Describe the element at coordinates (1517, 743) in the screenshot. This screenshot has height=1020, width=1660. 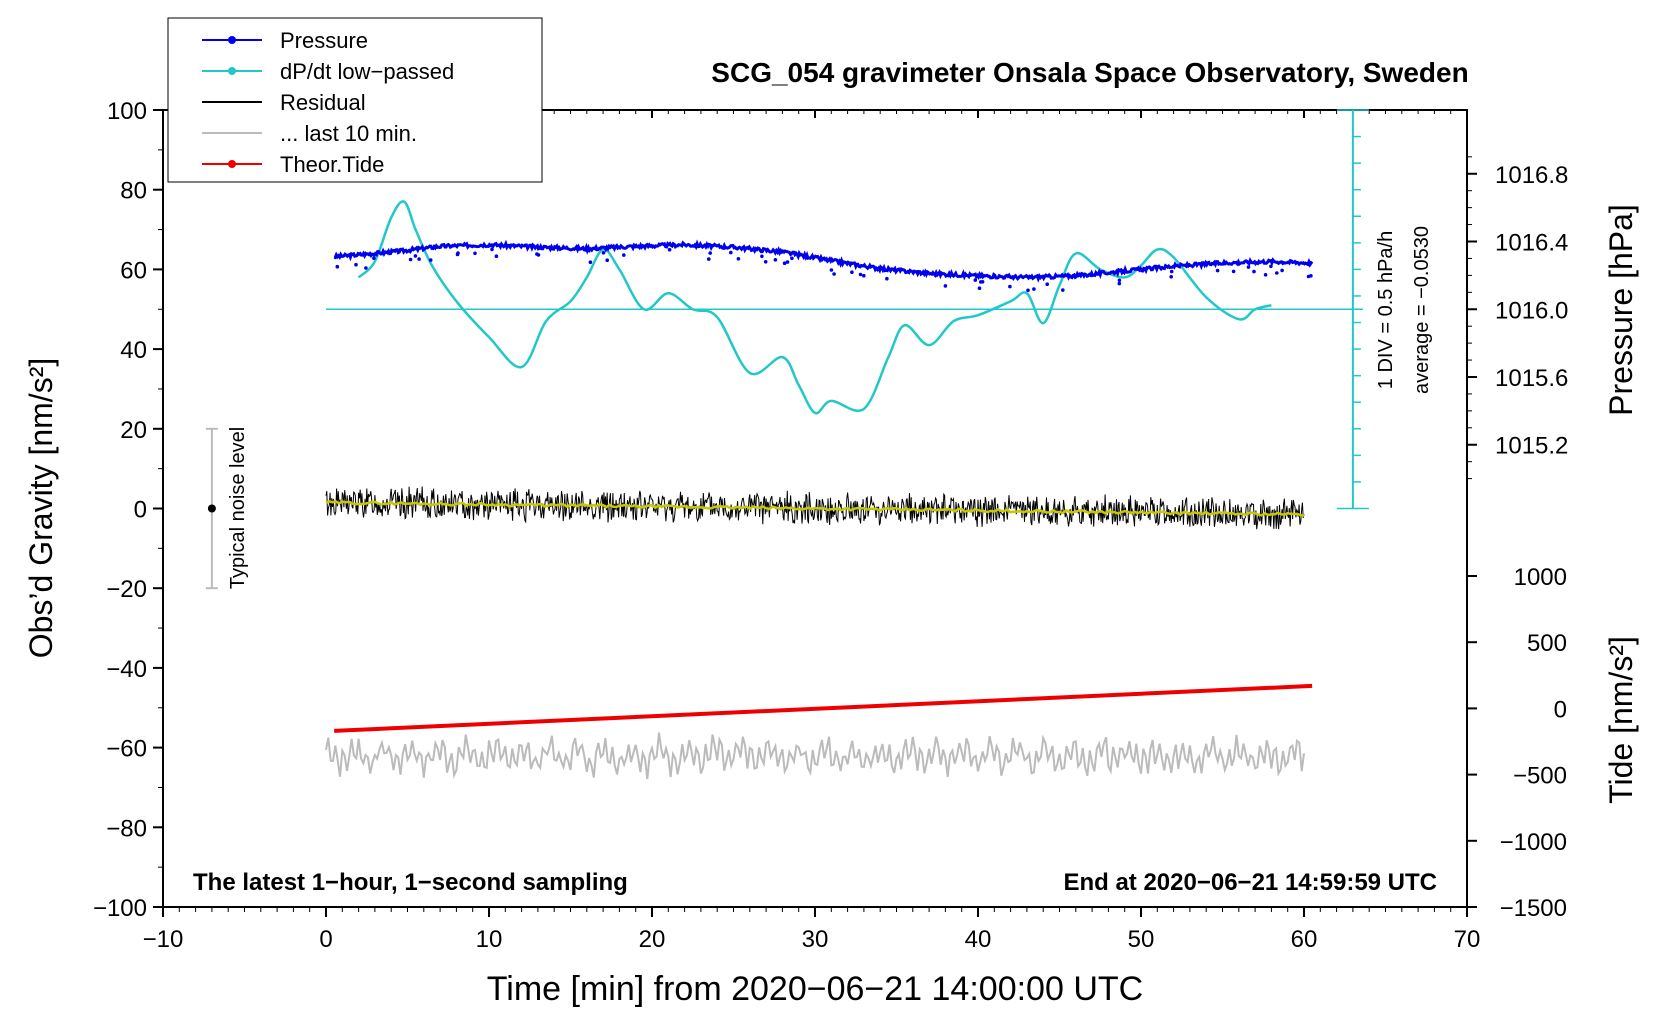
I see `tide-axis-ticks: 1000 500 0 −500 −1000 −1500` at that location.